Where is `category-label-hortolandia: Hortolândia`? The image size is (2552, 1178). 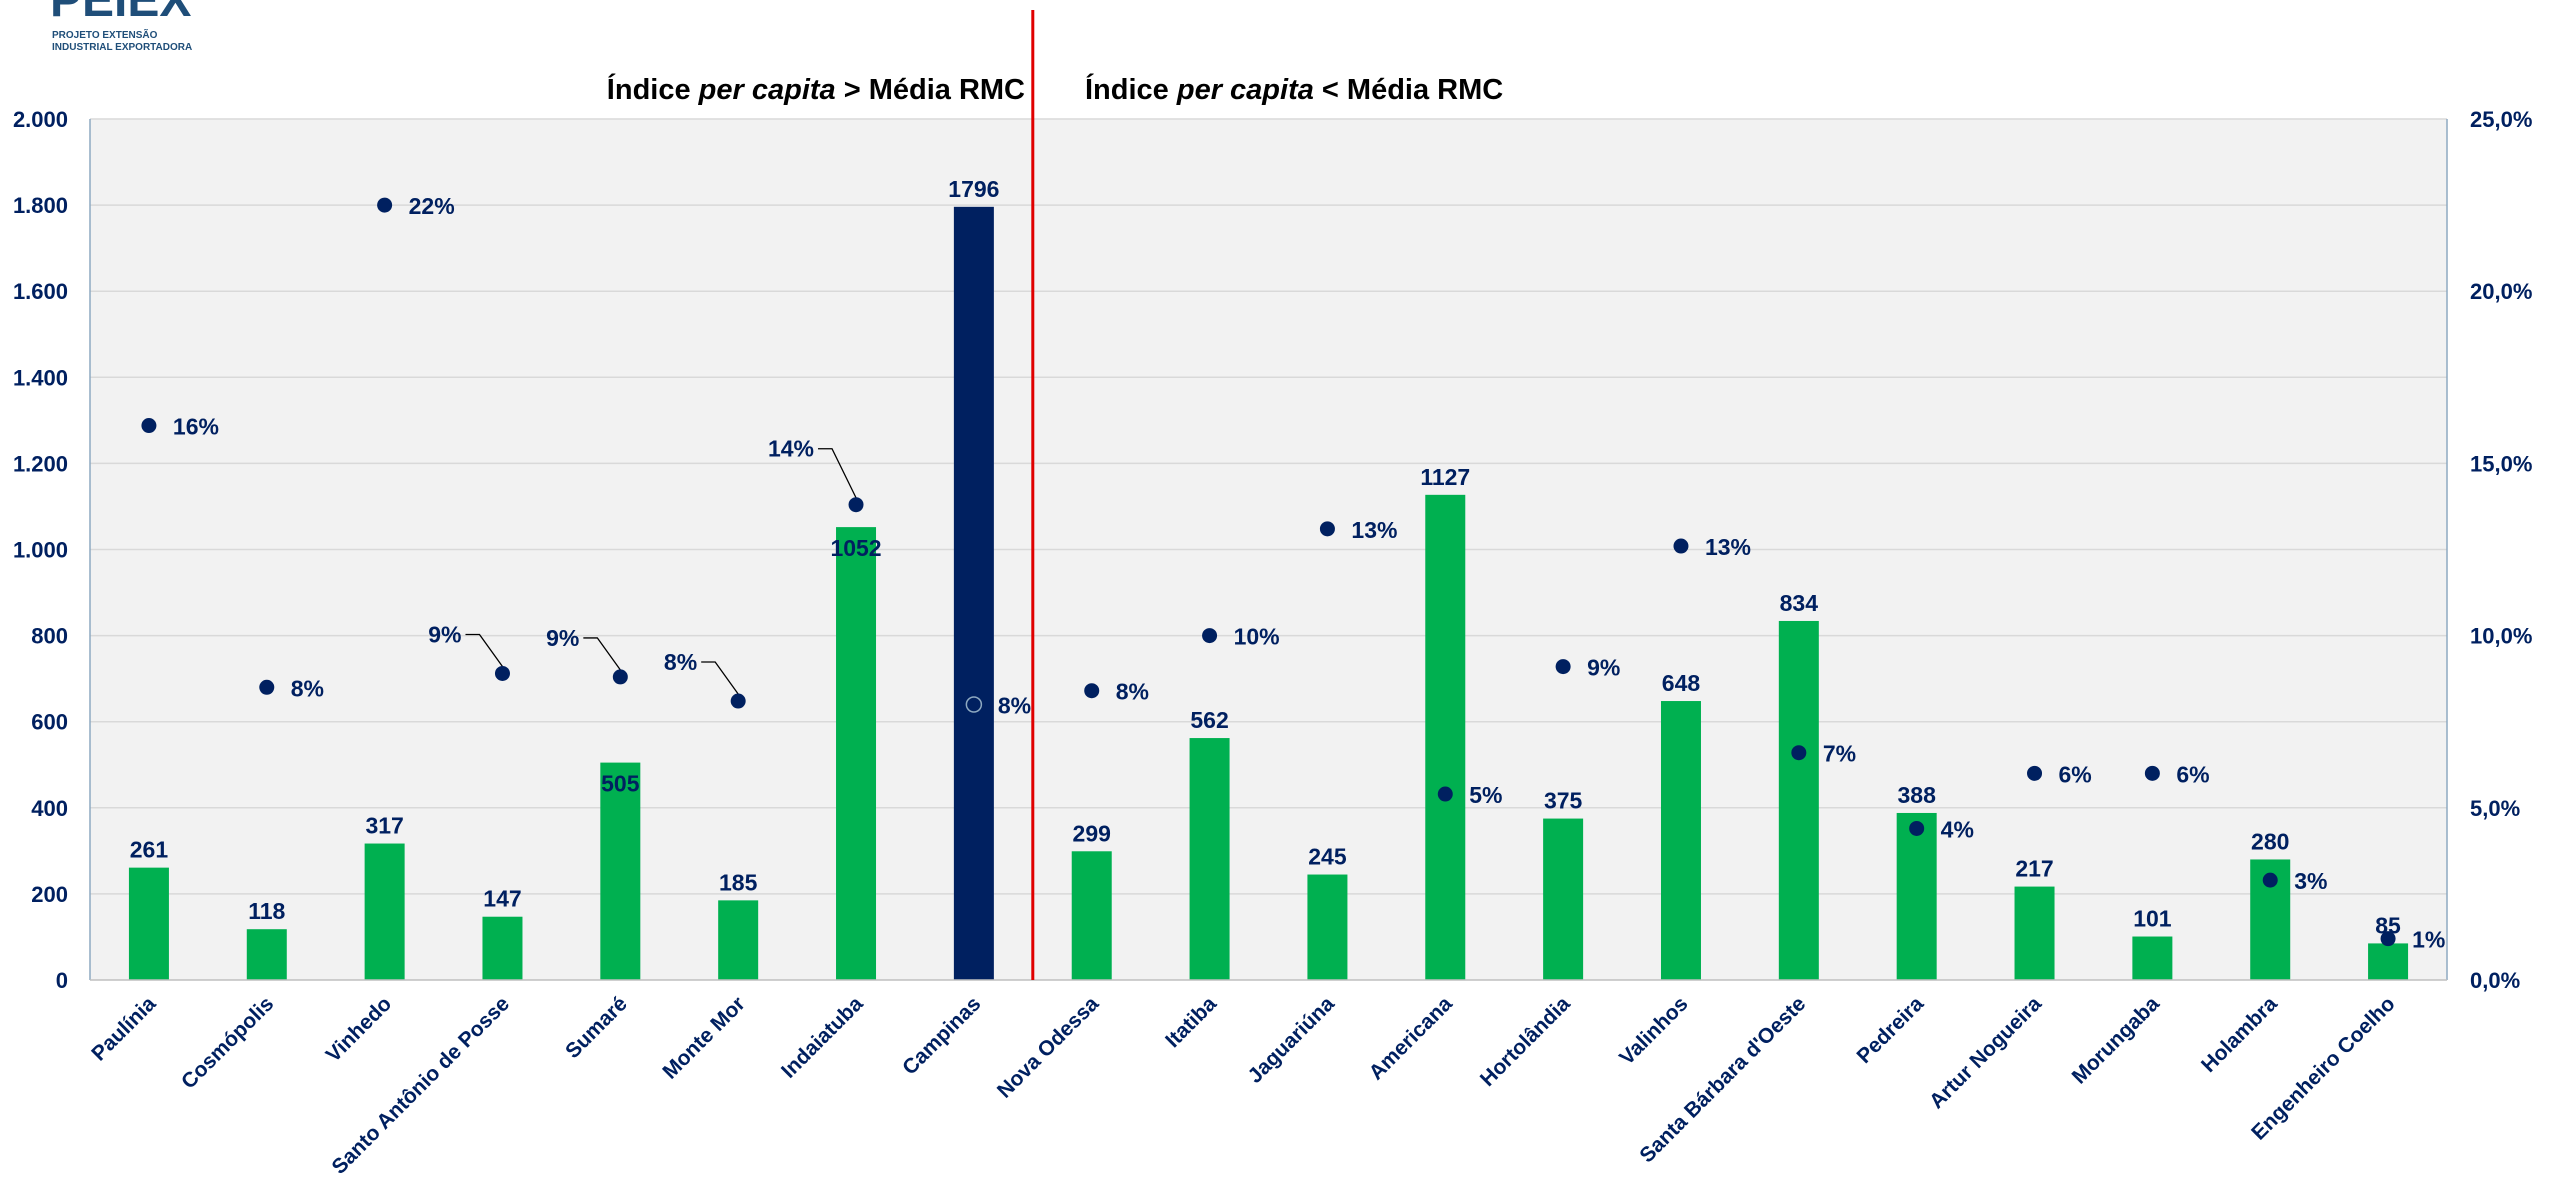 category-label-hortolandia: Hortolândia is located at coordinates (1525, 1041).